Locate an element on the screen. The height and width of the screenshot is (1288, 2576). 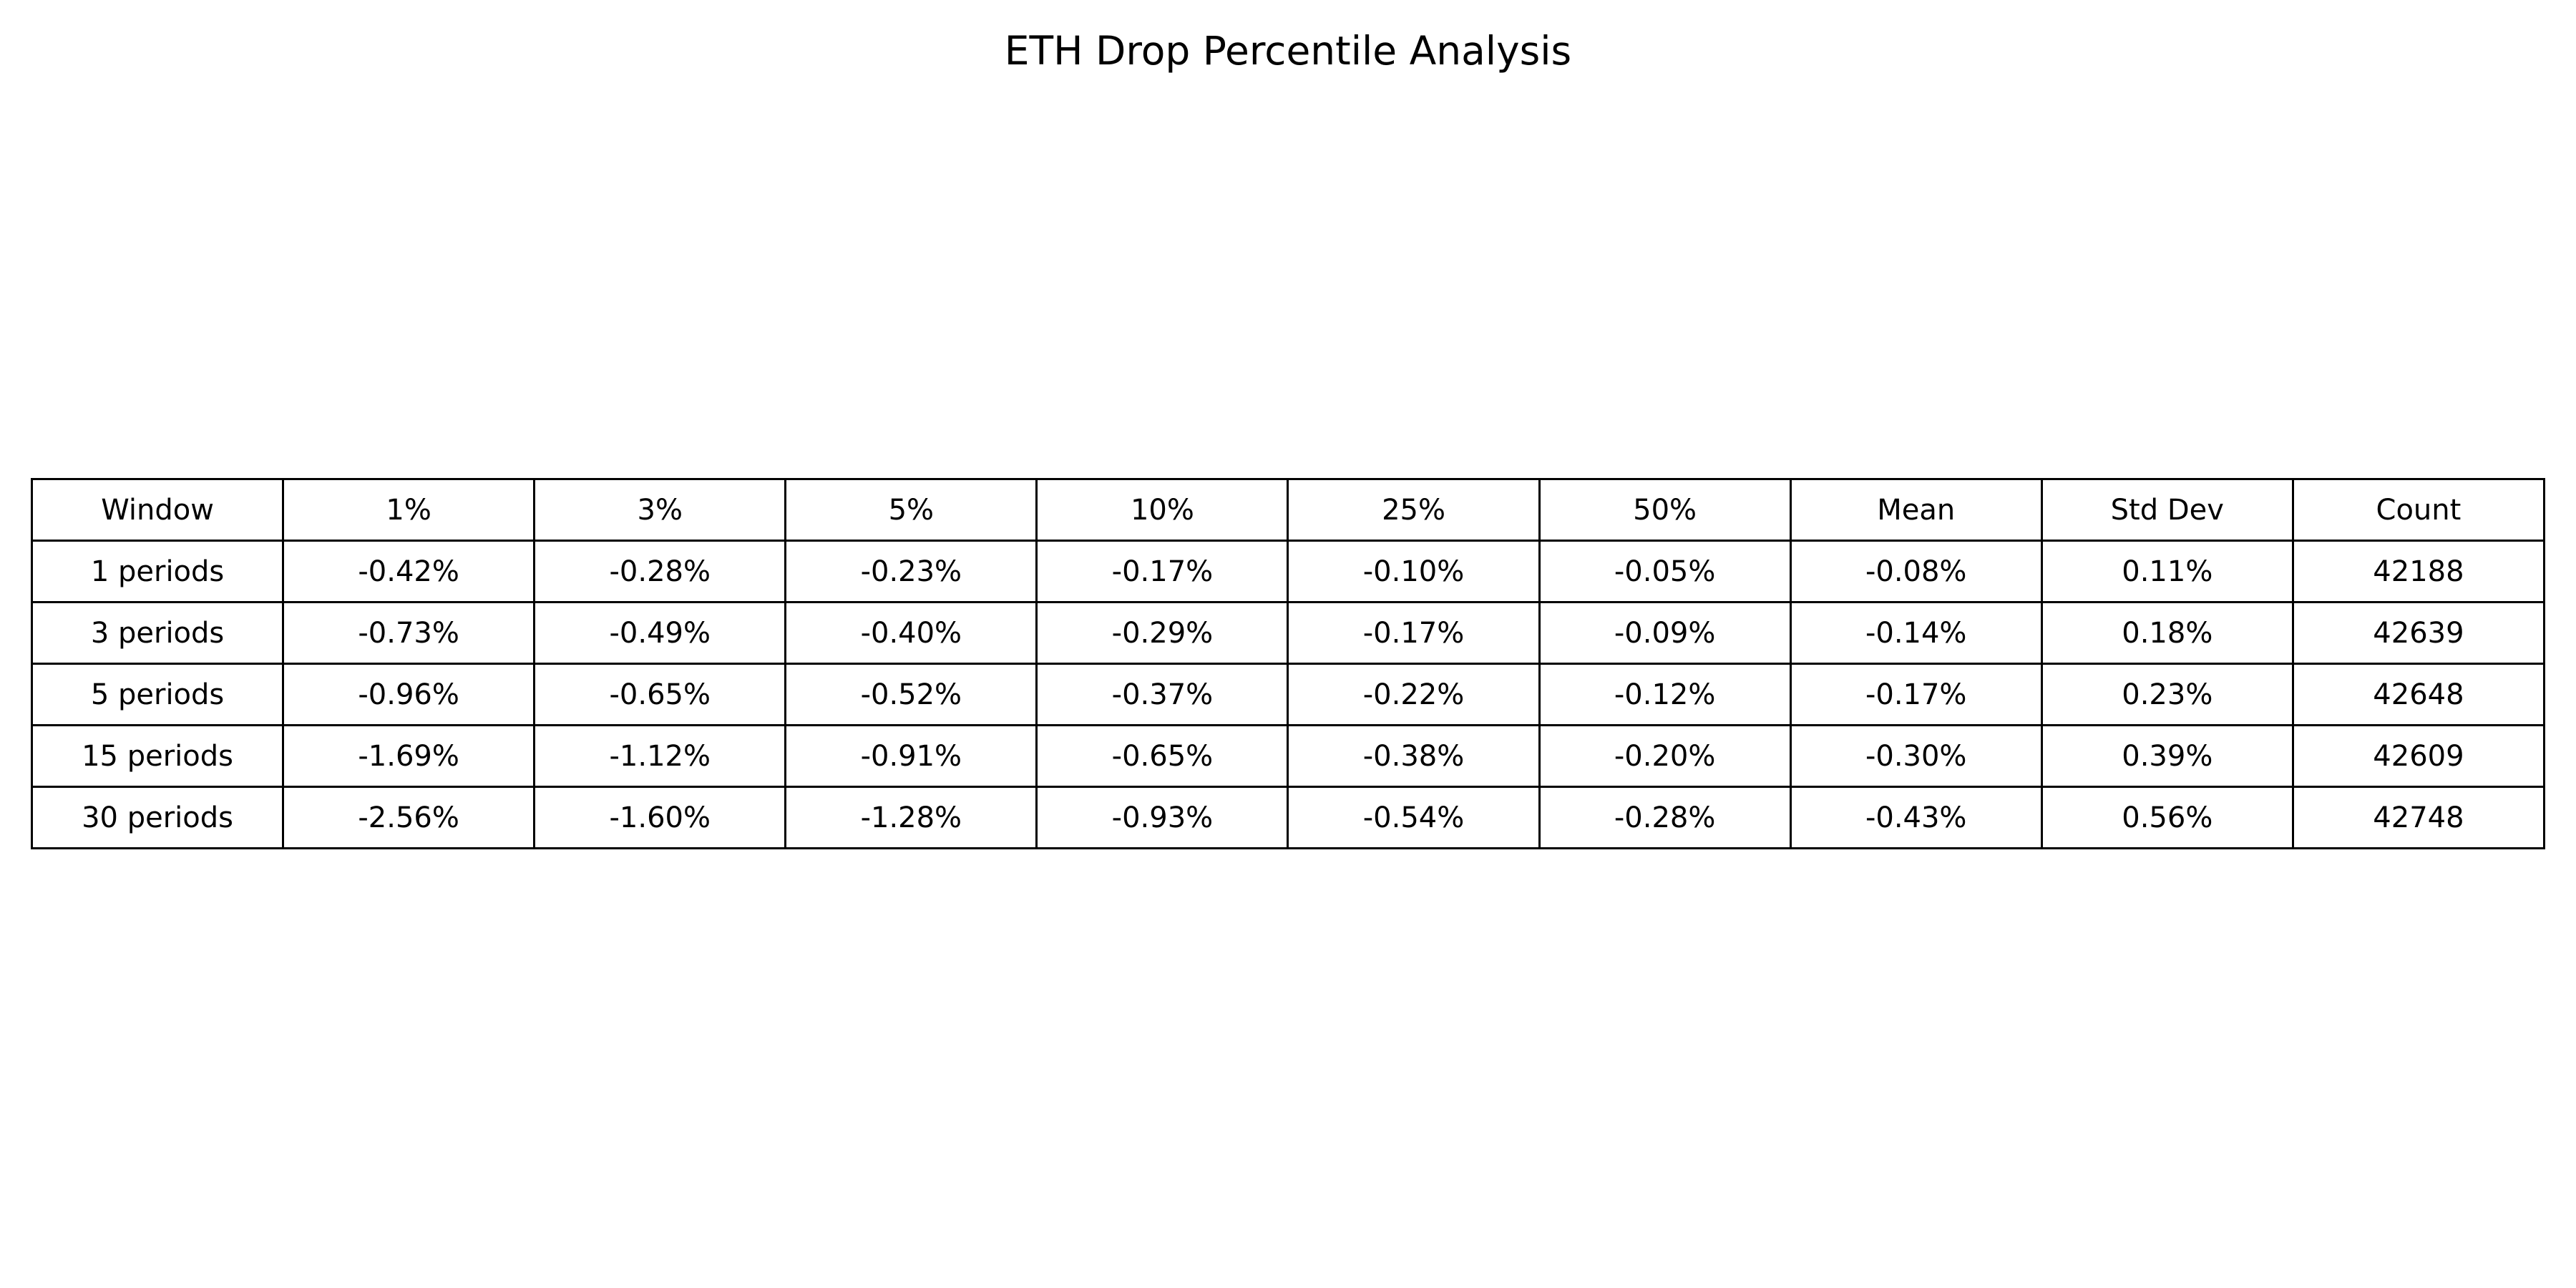
column-header-p10: 10% is located at coordinates (1162, 510).